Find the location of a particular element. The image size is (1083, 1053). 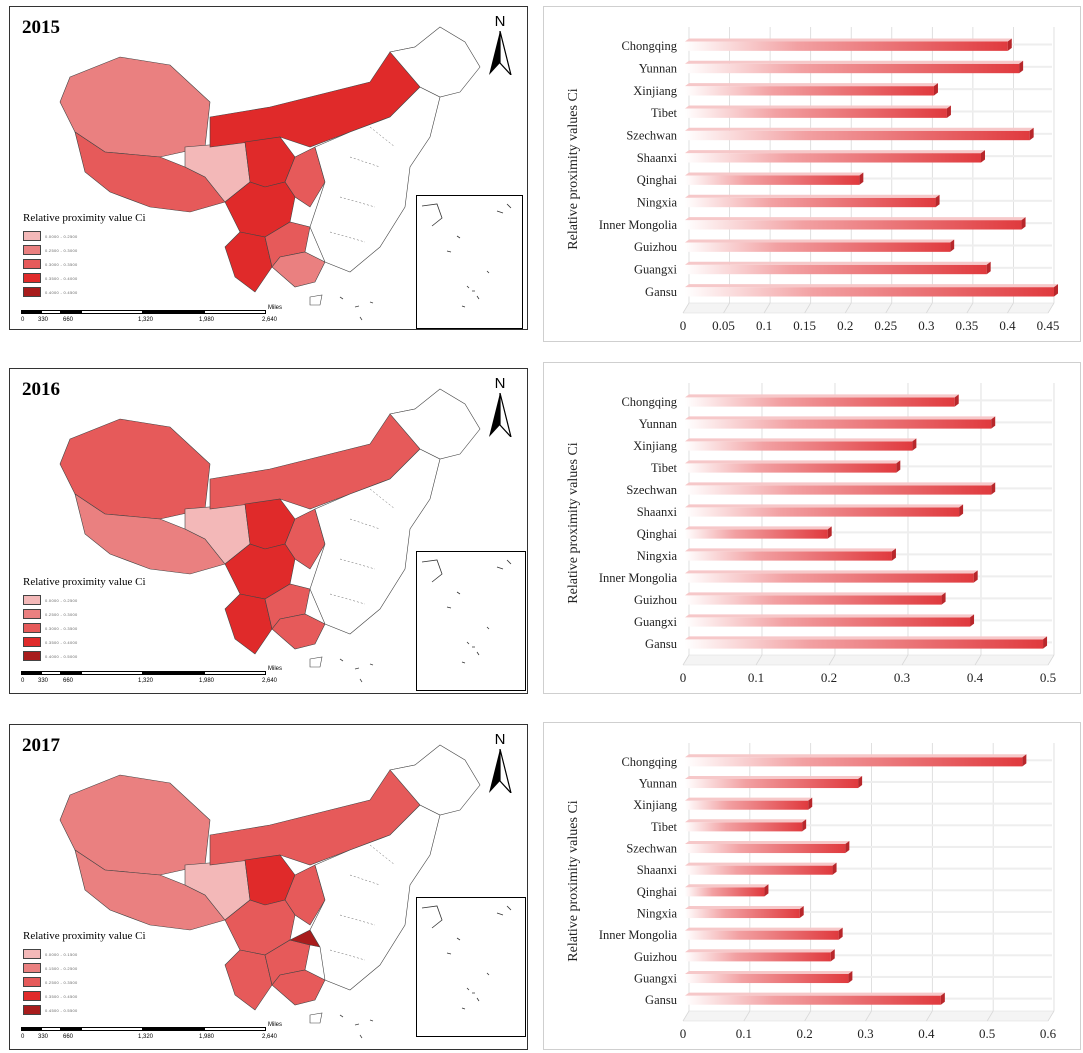

x-tick-label: 0.3 is located at coordinates (902, 677).